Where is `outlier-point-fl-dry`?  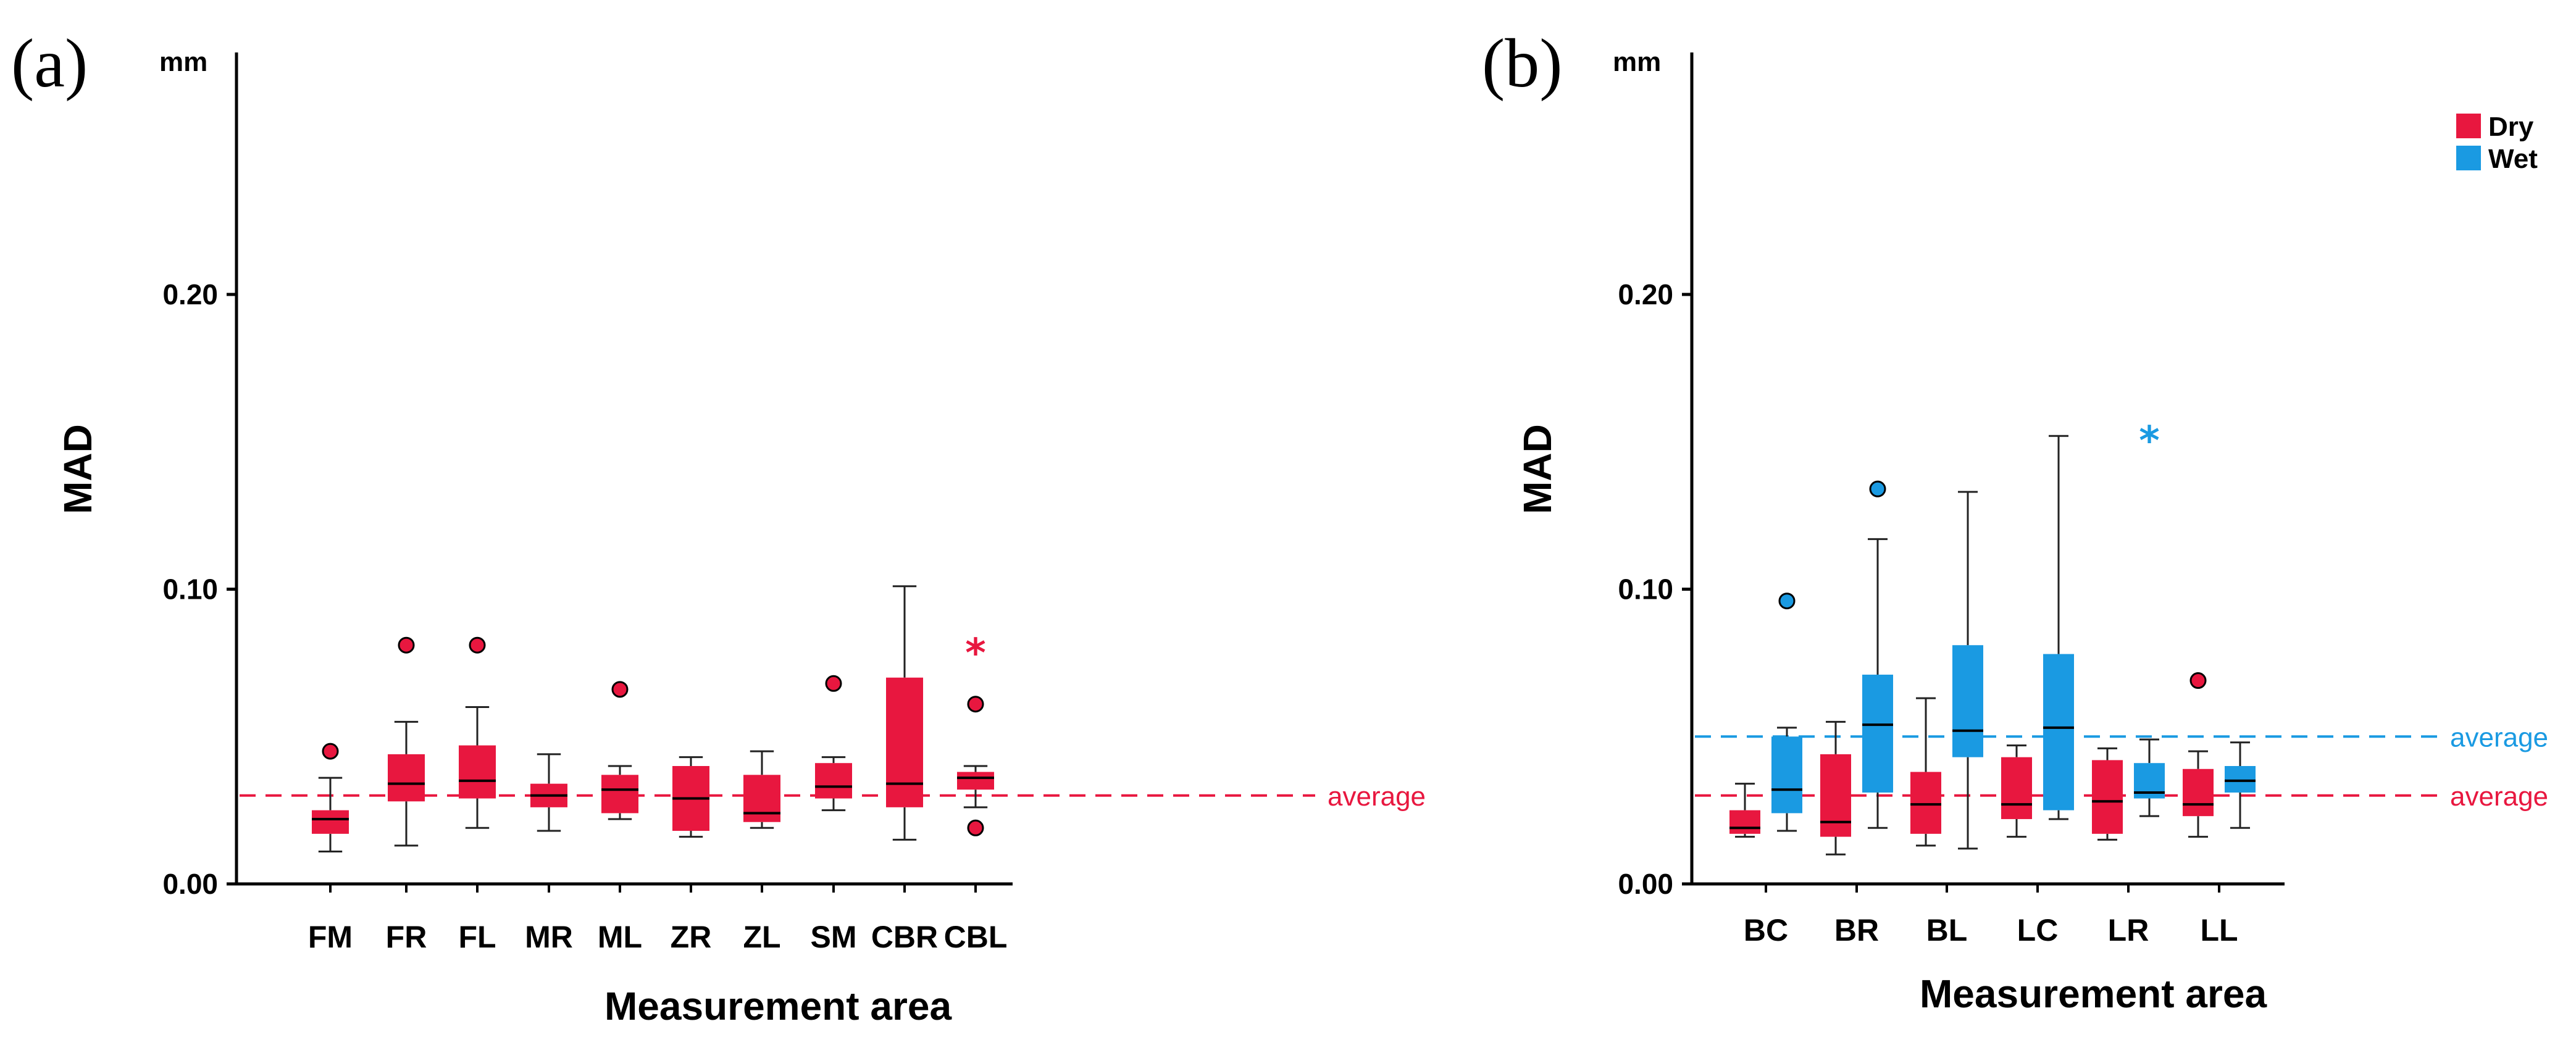
outlier-point-fl-dry is located at coordinates (477, 645).